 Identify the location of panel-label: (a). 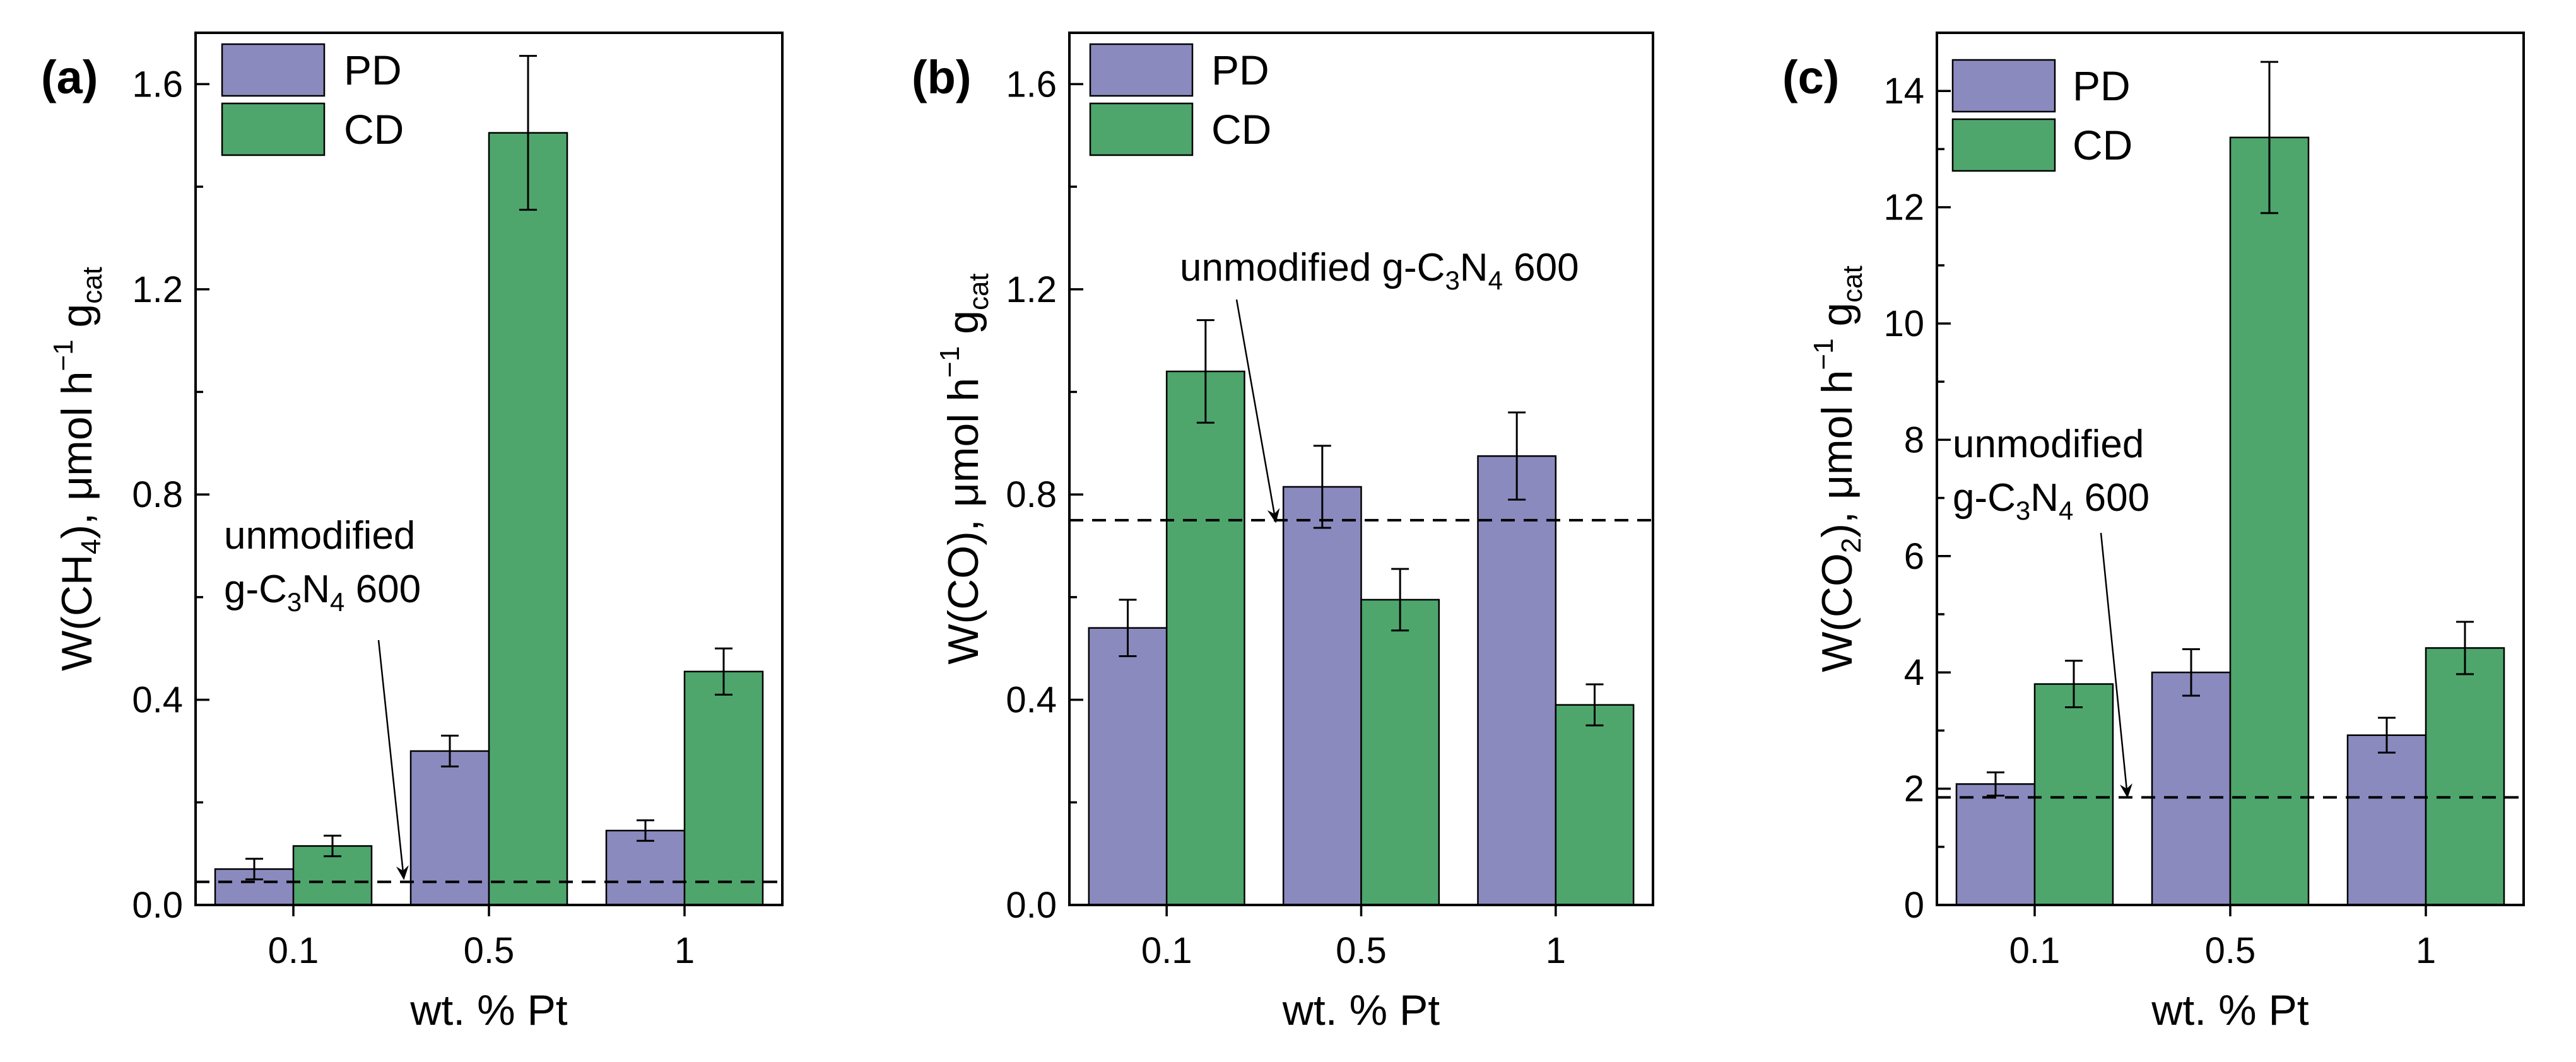
(69, 77).